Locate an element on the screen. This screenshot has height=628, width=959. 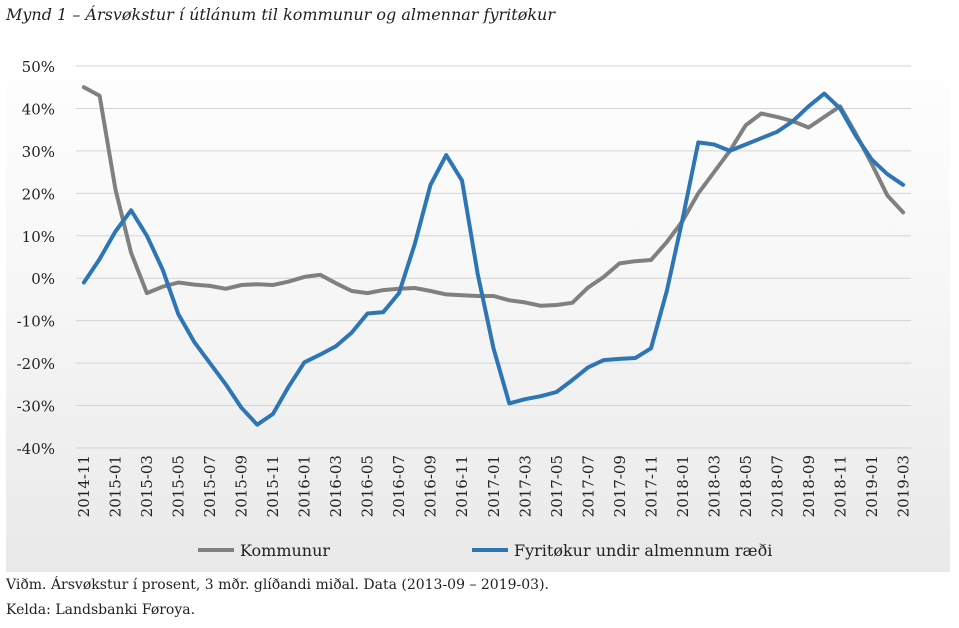
x-tick-label: 2016-05 is located at coordinates (368, 486).